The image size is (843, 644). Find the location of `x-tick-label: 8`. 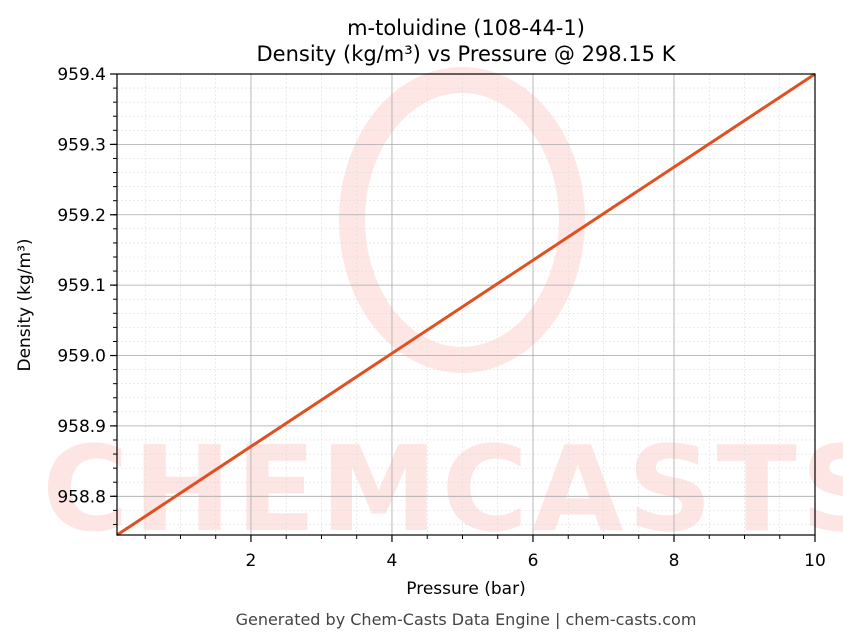

x-tick-label: 8 is located at coordinates (674, 561).